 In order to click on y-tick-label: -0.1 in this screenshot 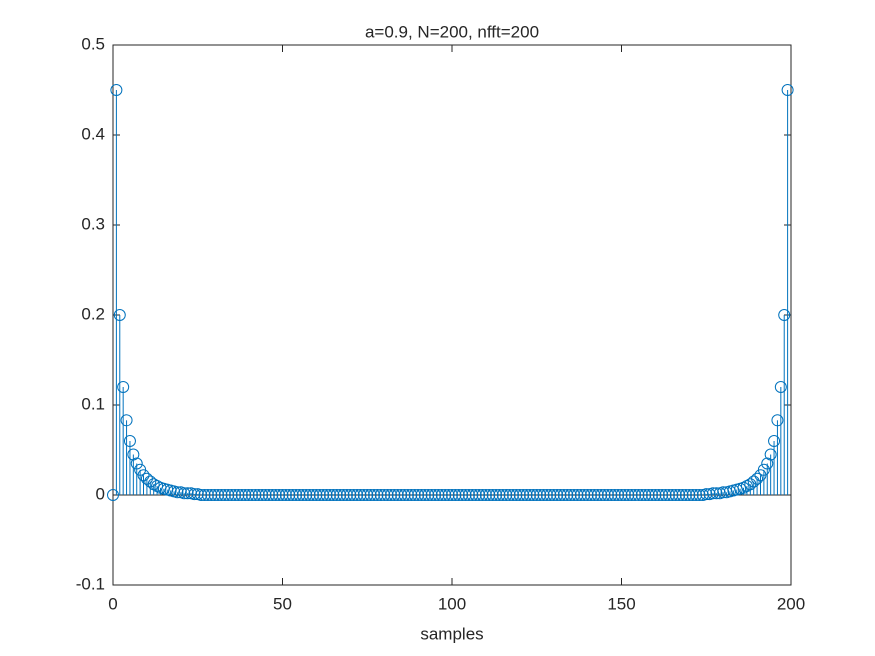, I will do `click(90, 583)`.